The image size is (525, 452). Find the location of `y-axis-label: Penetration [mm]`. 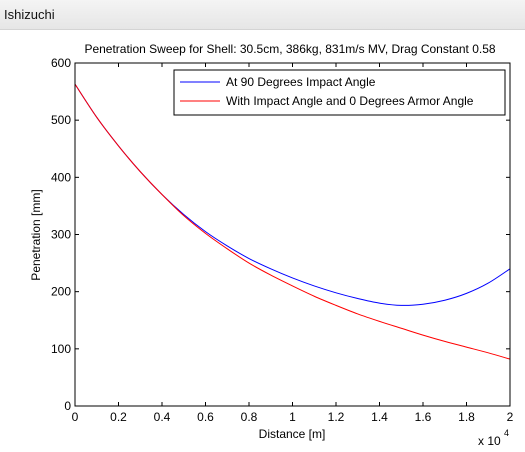

y-axis-label: Penetration [mm] is located at coordinates (36, 234).